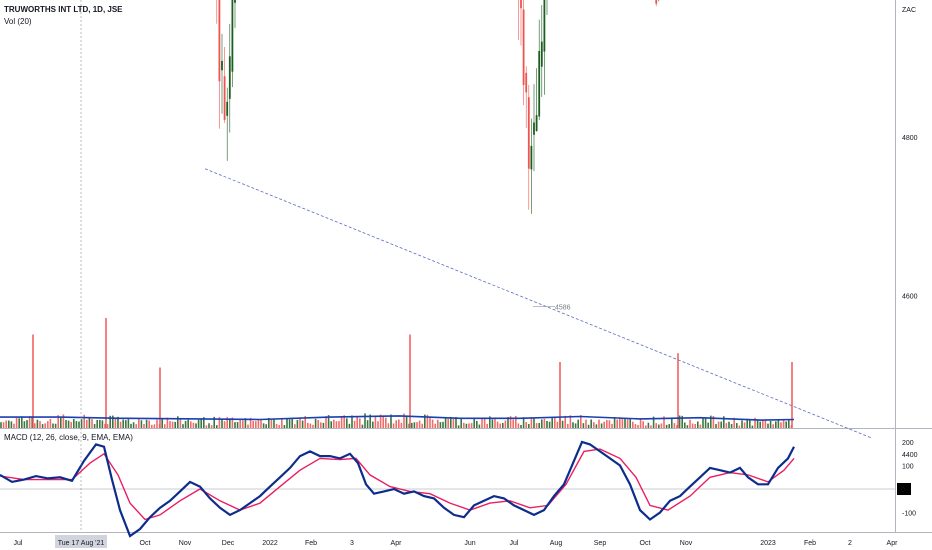 The height and width of the screenshot is (550, 932). Describe the element at coordinates (145, 543) in the screenshot. I see `time-tick-label: Oct` at that location.